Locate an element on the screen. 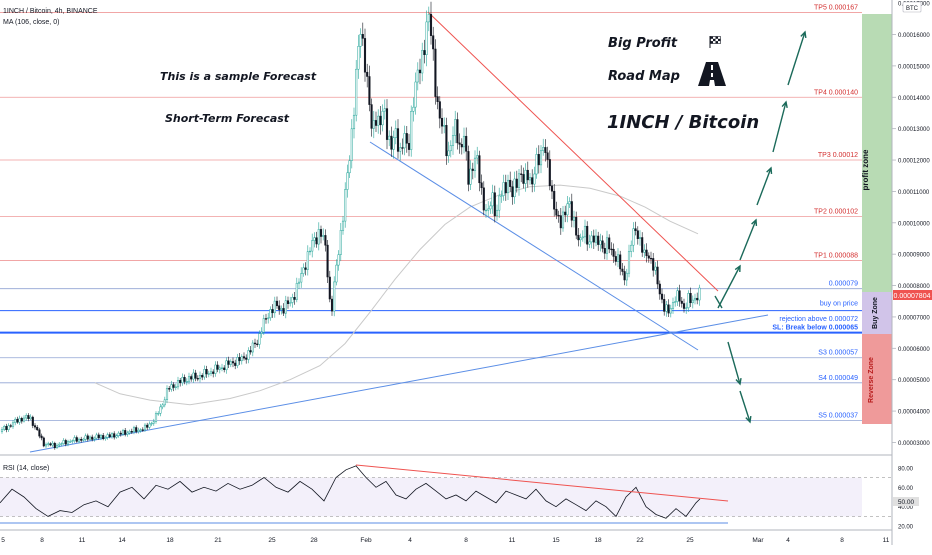 The width and height of the screenshot is (932, 555). currency-badge-box is located at coordinates (912, 7).